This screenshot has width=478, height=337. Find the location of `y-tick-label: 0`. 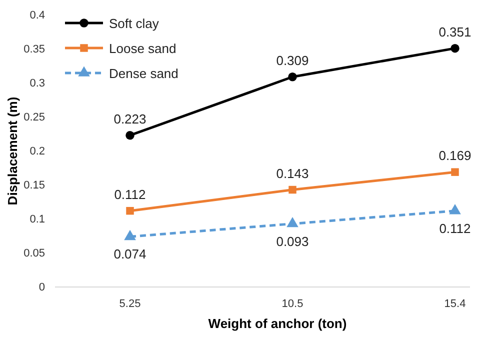

y-tick-label: 0 is located at coordinates (41, 288).